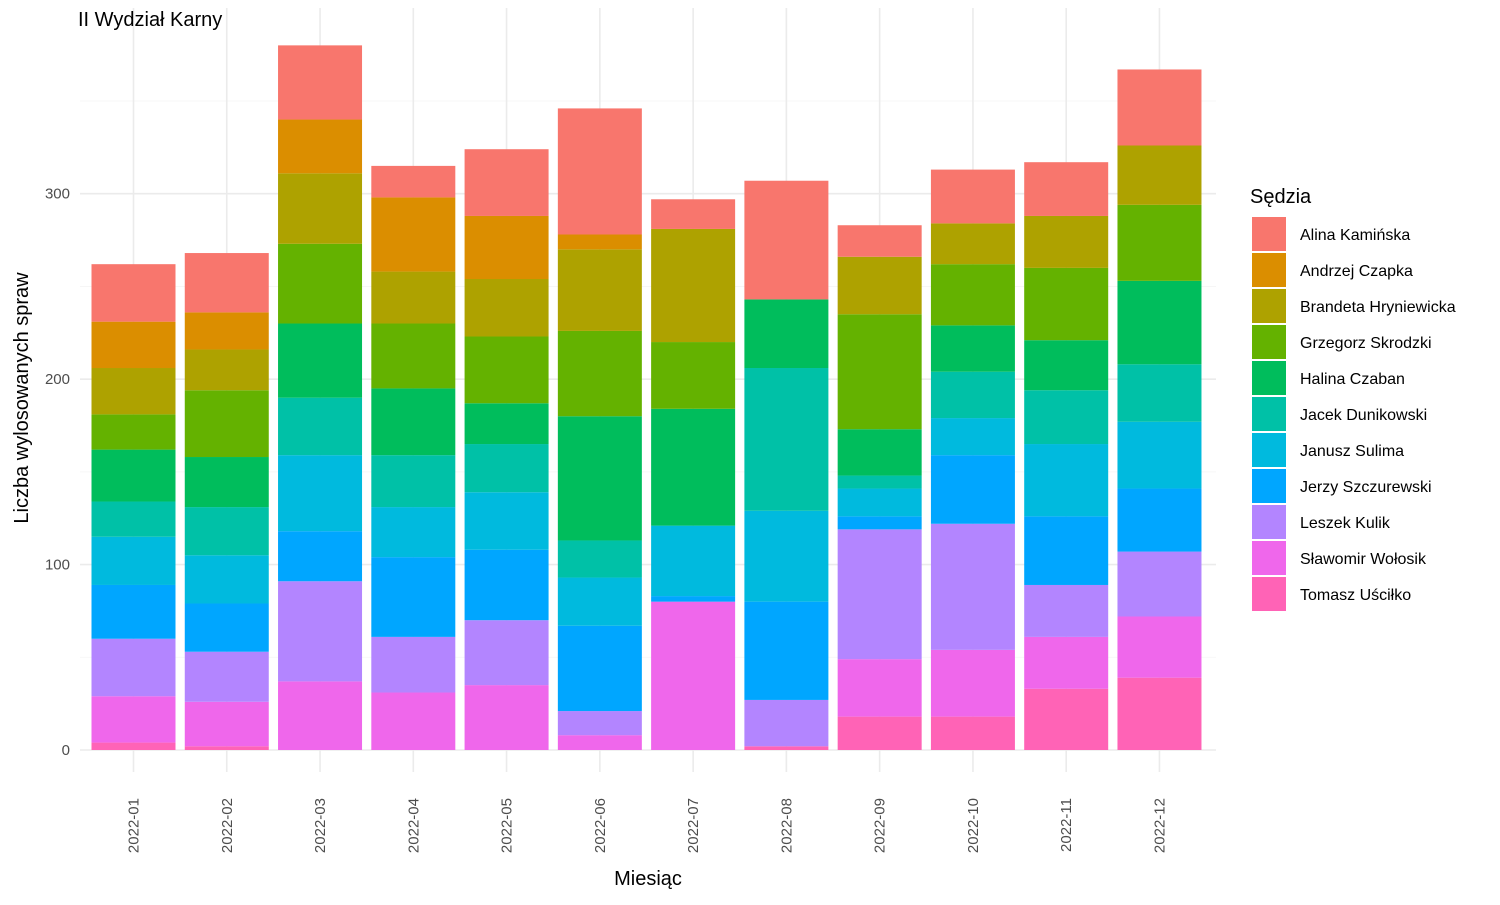  Describe the element at coordinates (1352, 451) in the screenshot. I see `legend-label: Janusz Sulima` at that location.